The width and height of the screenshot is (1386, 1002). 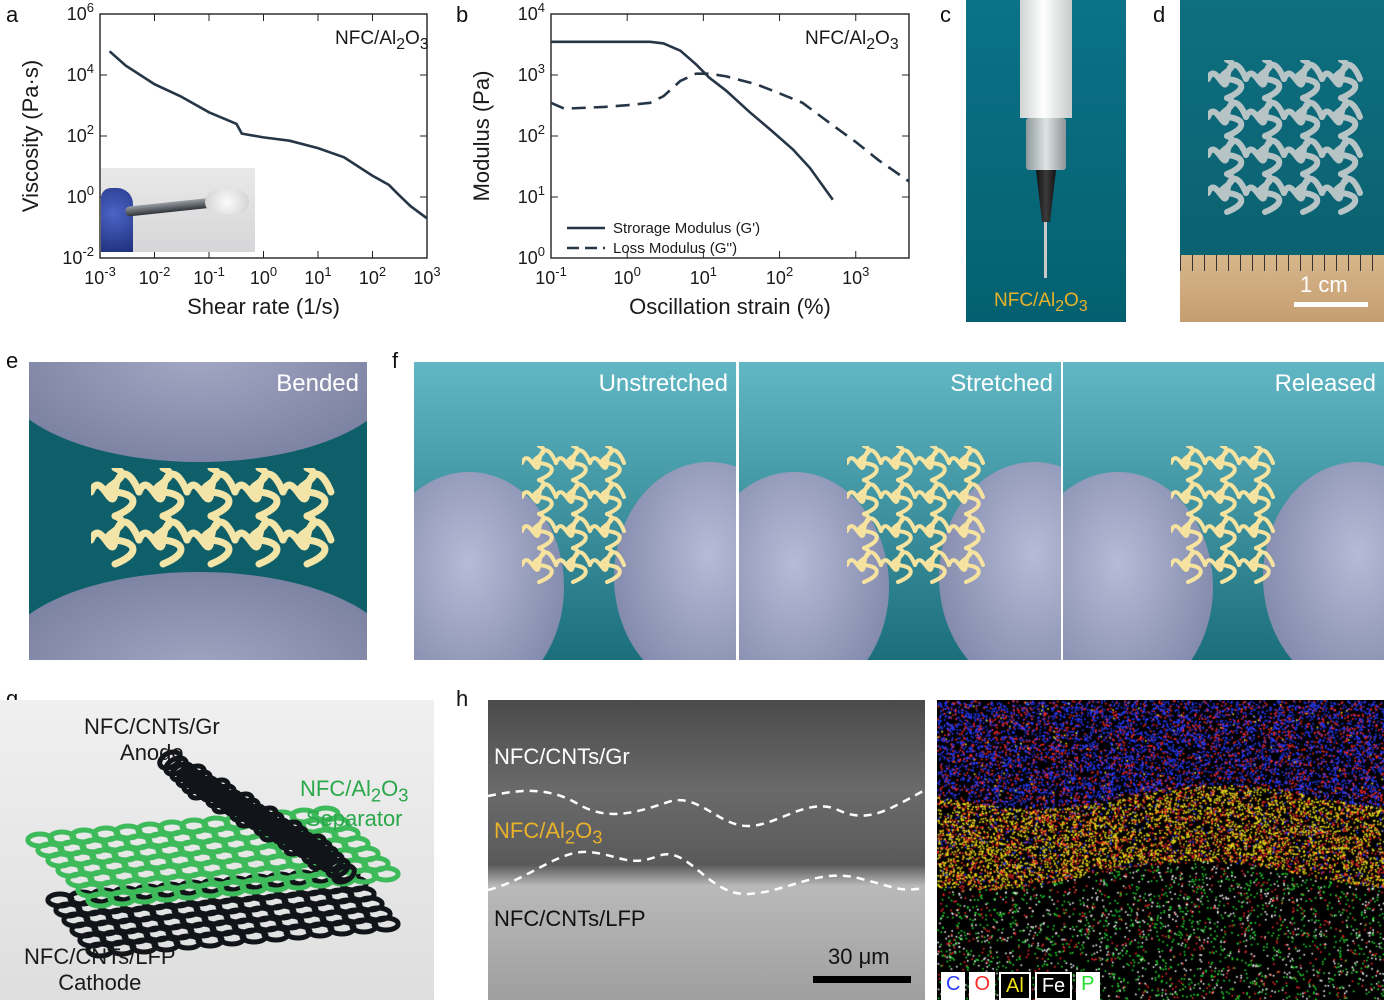 What do you see at coordinates (171, 207) in the screenshot?
I see `tweezer-shape` at bounding box center [171, 207].